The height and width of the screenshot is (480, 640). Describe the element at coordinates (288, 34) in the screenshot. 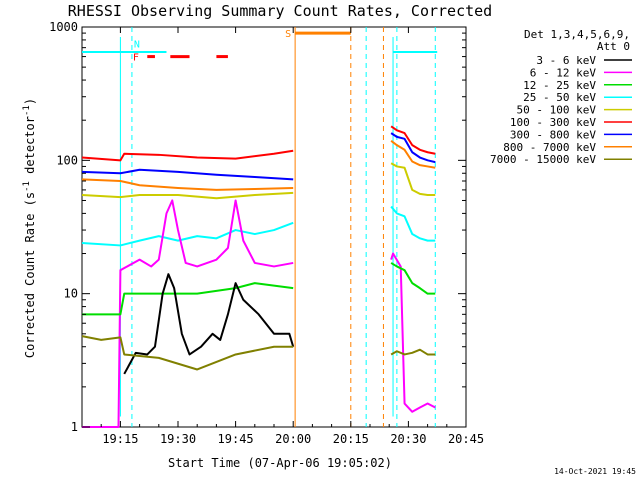

I see `saa-annotation: S` at that location.